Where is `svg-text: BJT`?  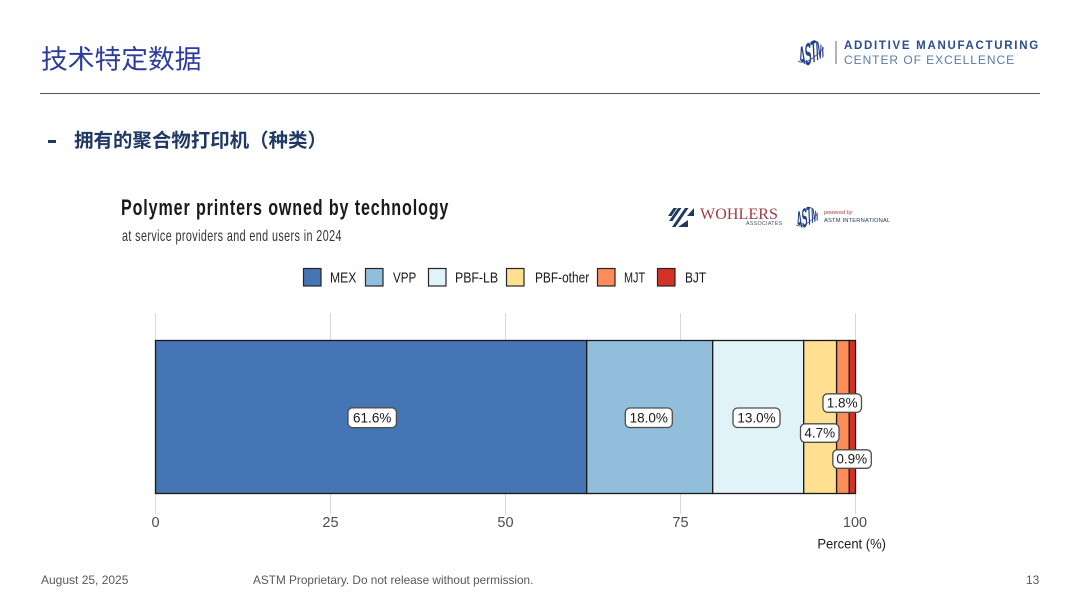
svg-text: BJT is located at coordinates (695, 277).